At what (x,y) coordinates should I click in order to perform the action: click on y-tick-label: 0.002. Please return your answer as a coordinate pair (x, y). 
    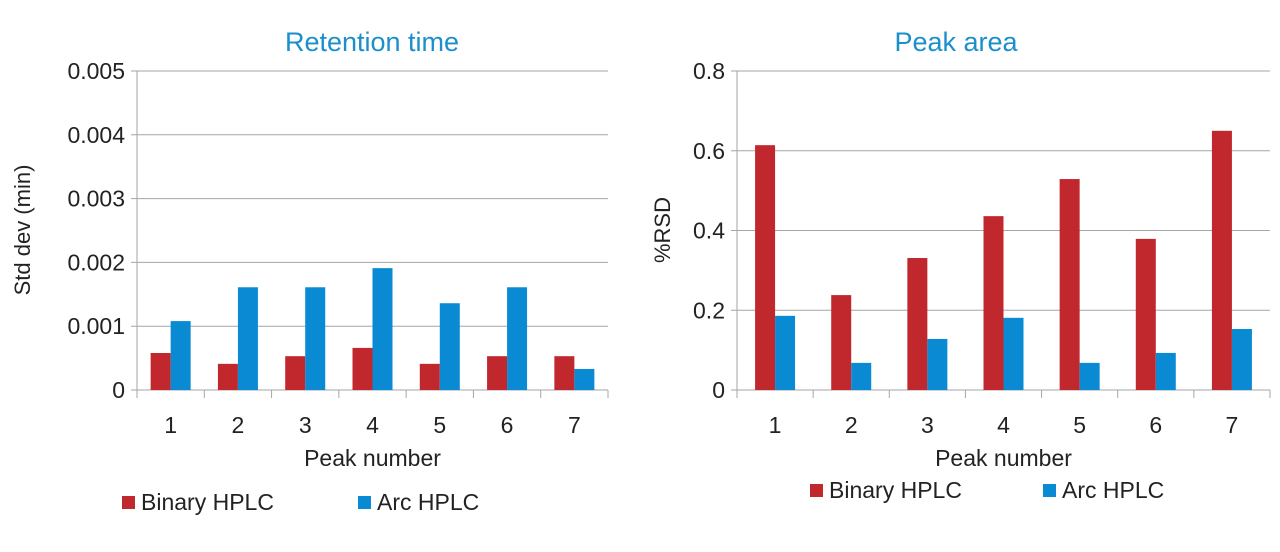
    Looking at the image, I should click on (96, 262).